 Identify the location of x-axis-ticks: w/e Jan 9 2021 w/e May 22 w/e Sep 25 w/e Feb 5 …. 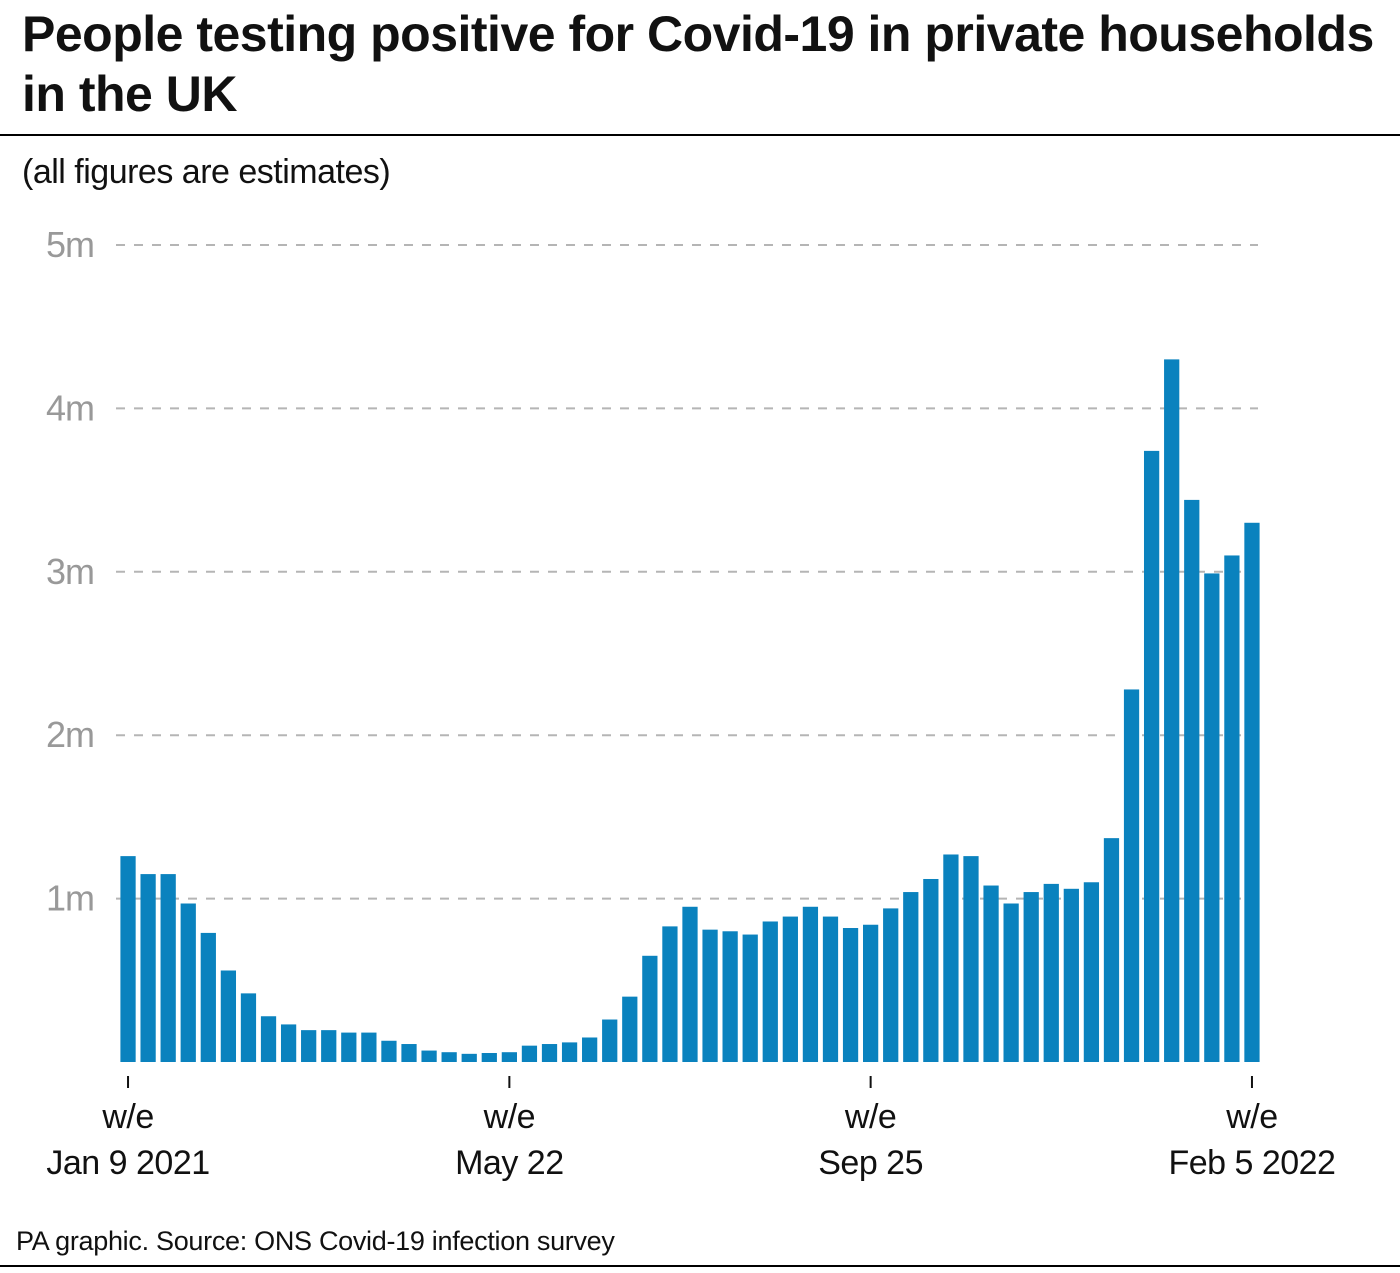
(691, 1129).